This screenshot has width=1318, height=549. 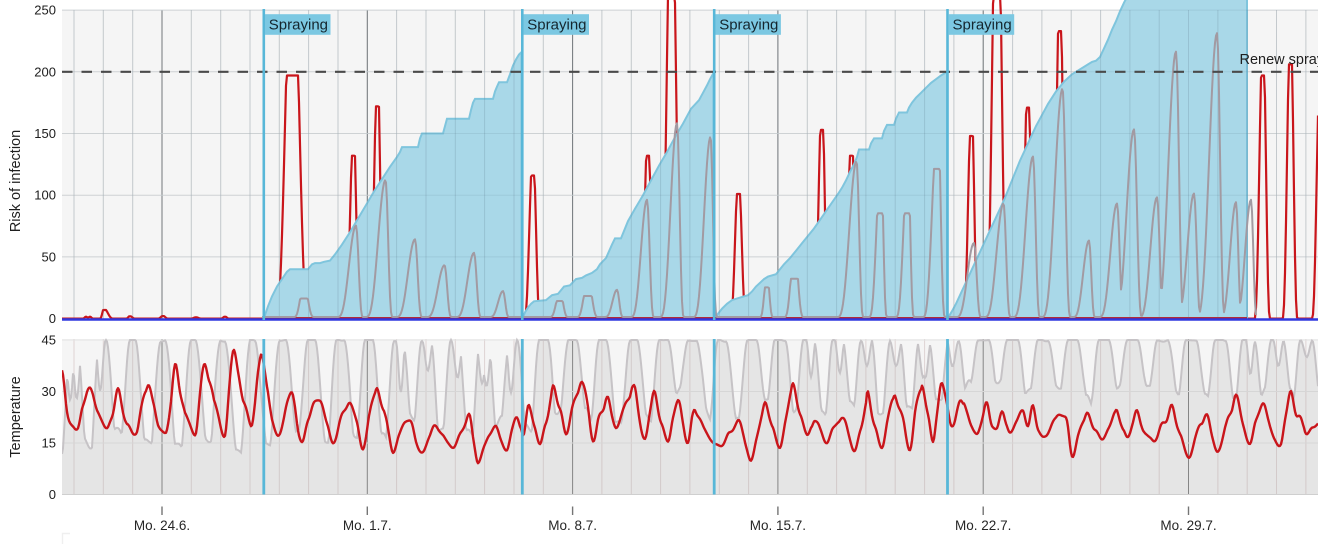 What do you see at coordinates (1279, 60) in the screenshot?
I see `svg-text: Renew spraying` at bounding box center [1279, 60].